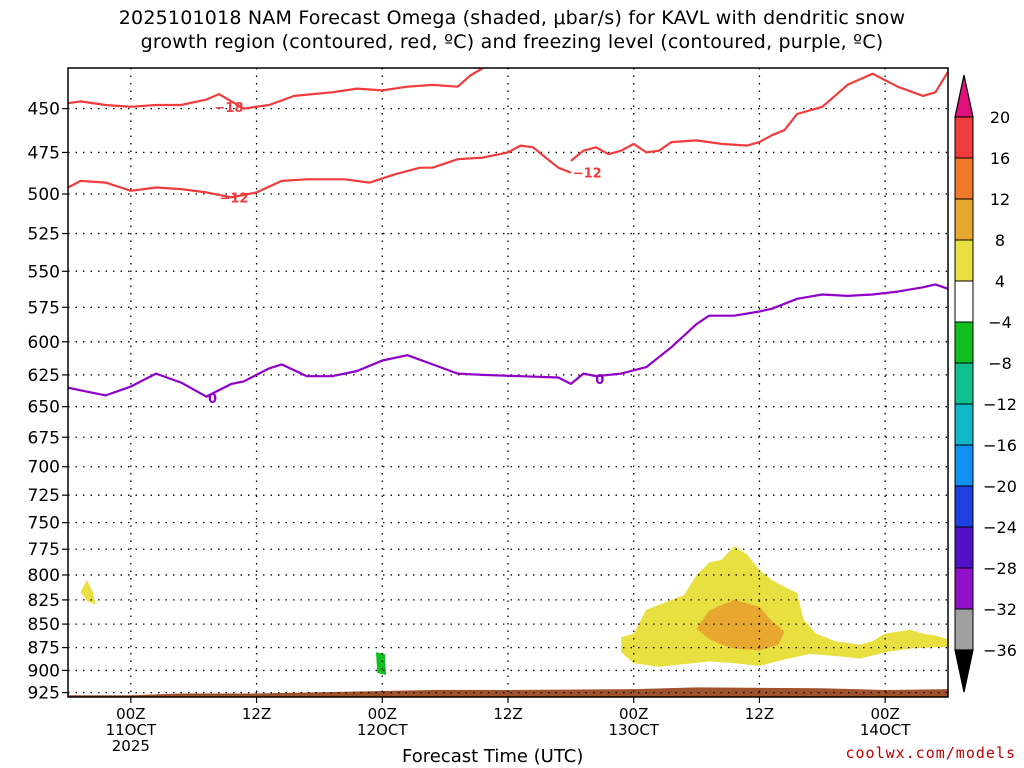 The image size is (1024, 768). What do you see at coordinates (1000, 445) in the screenshot?
I see `colorbar-label-8: −16` at bounding box center [1000, 445].